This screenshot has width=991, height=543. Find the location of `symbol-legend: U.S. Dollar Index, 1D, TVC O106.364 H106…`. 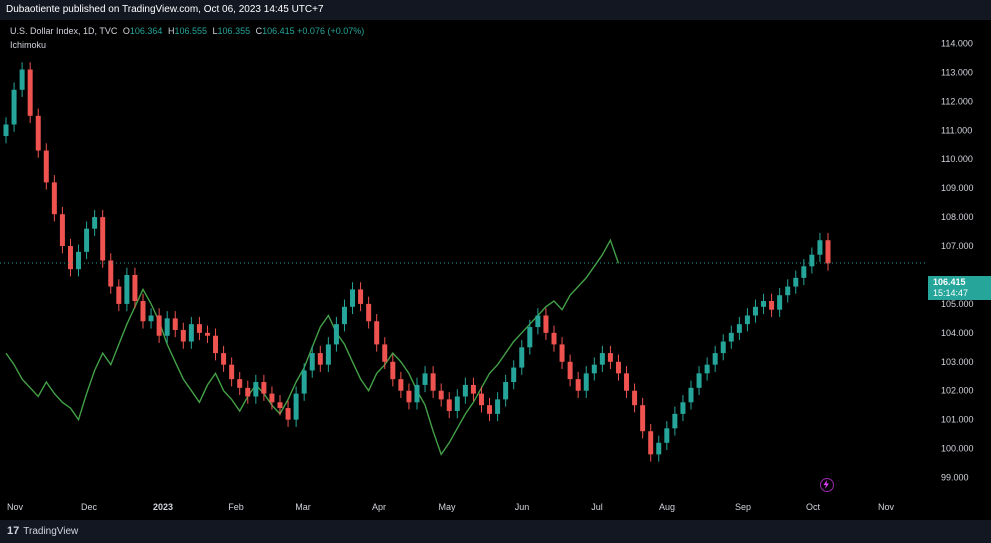

symbol-legend: U.S. Dollar Index, 1D, TVC O106.364 H106… is located at coordinates (187, 31).